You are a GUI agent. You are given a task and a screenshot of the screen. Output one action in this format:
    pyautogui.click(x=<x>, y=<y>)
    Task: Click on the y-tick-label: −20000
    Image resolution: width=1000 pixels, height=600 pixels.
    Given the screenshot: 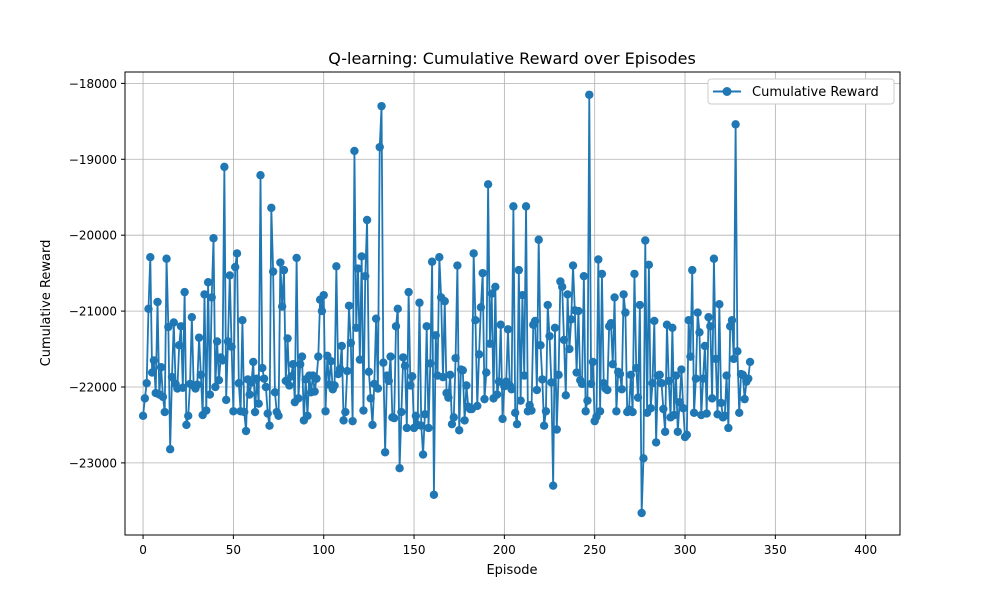 What is the action you would take?
    pyautogui.click(x=93, y=236)
    